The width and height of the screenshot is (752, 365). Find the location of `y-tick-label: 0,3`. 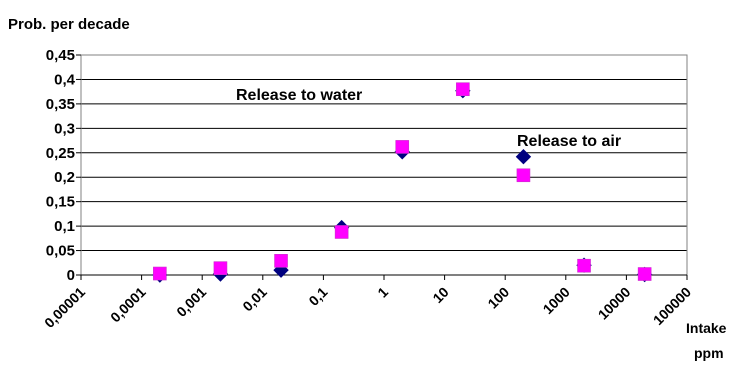

y-tick-label: 0,3 is located at coordinates (64, 128).